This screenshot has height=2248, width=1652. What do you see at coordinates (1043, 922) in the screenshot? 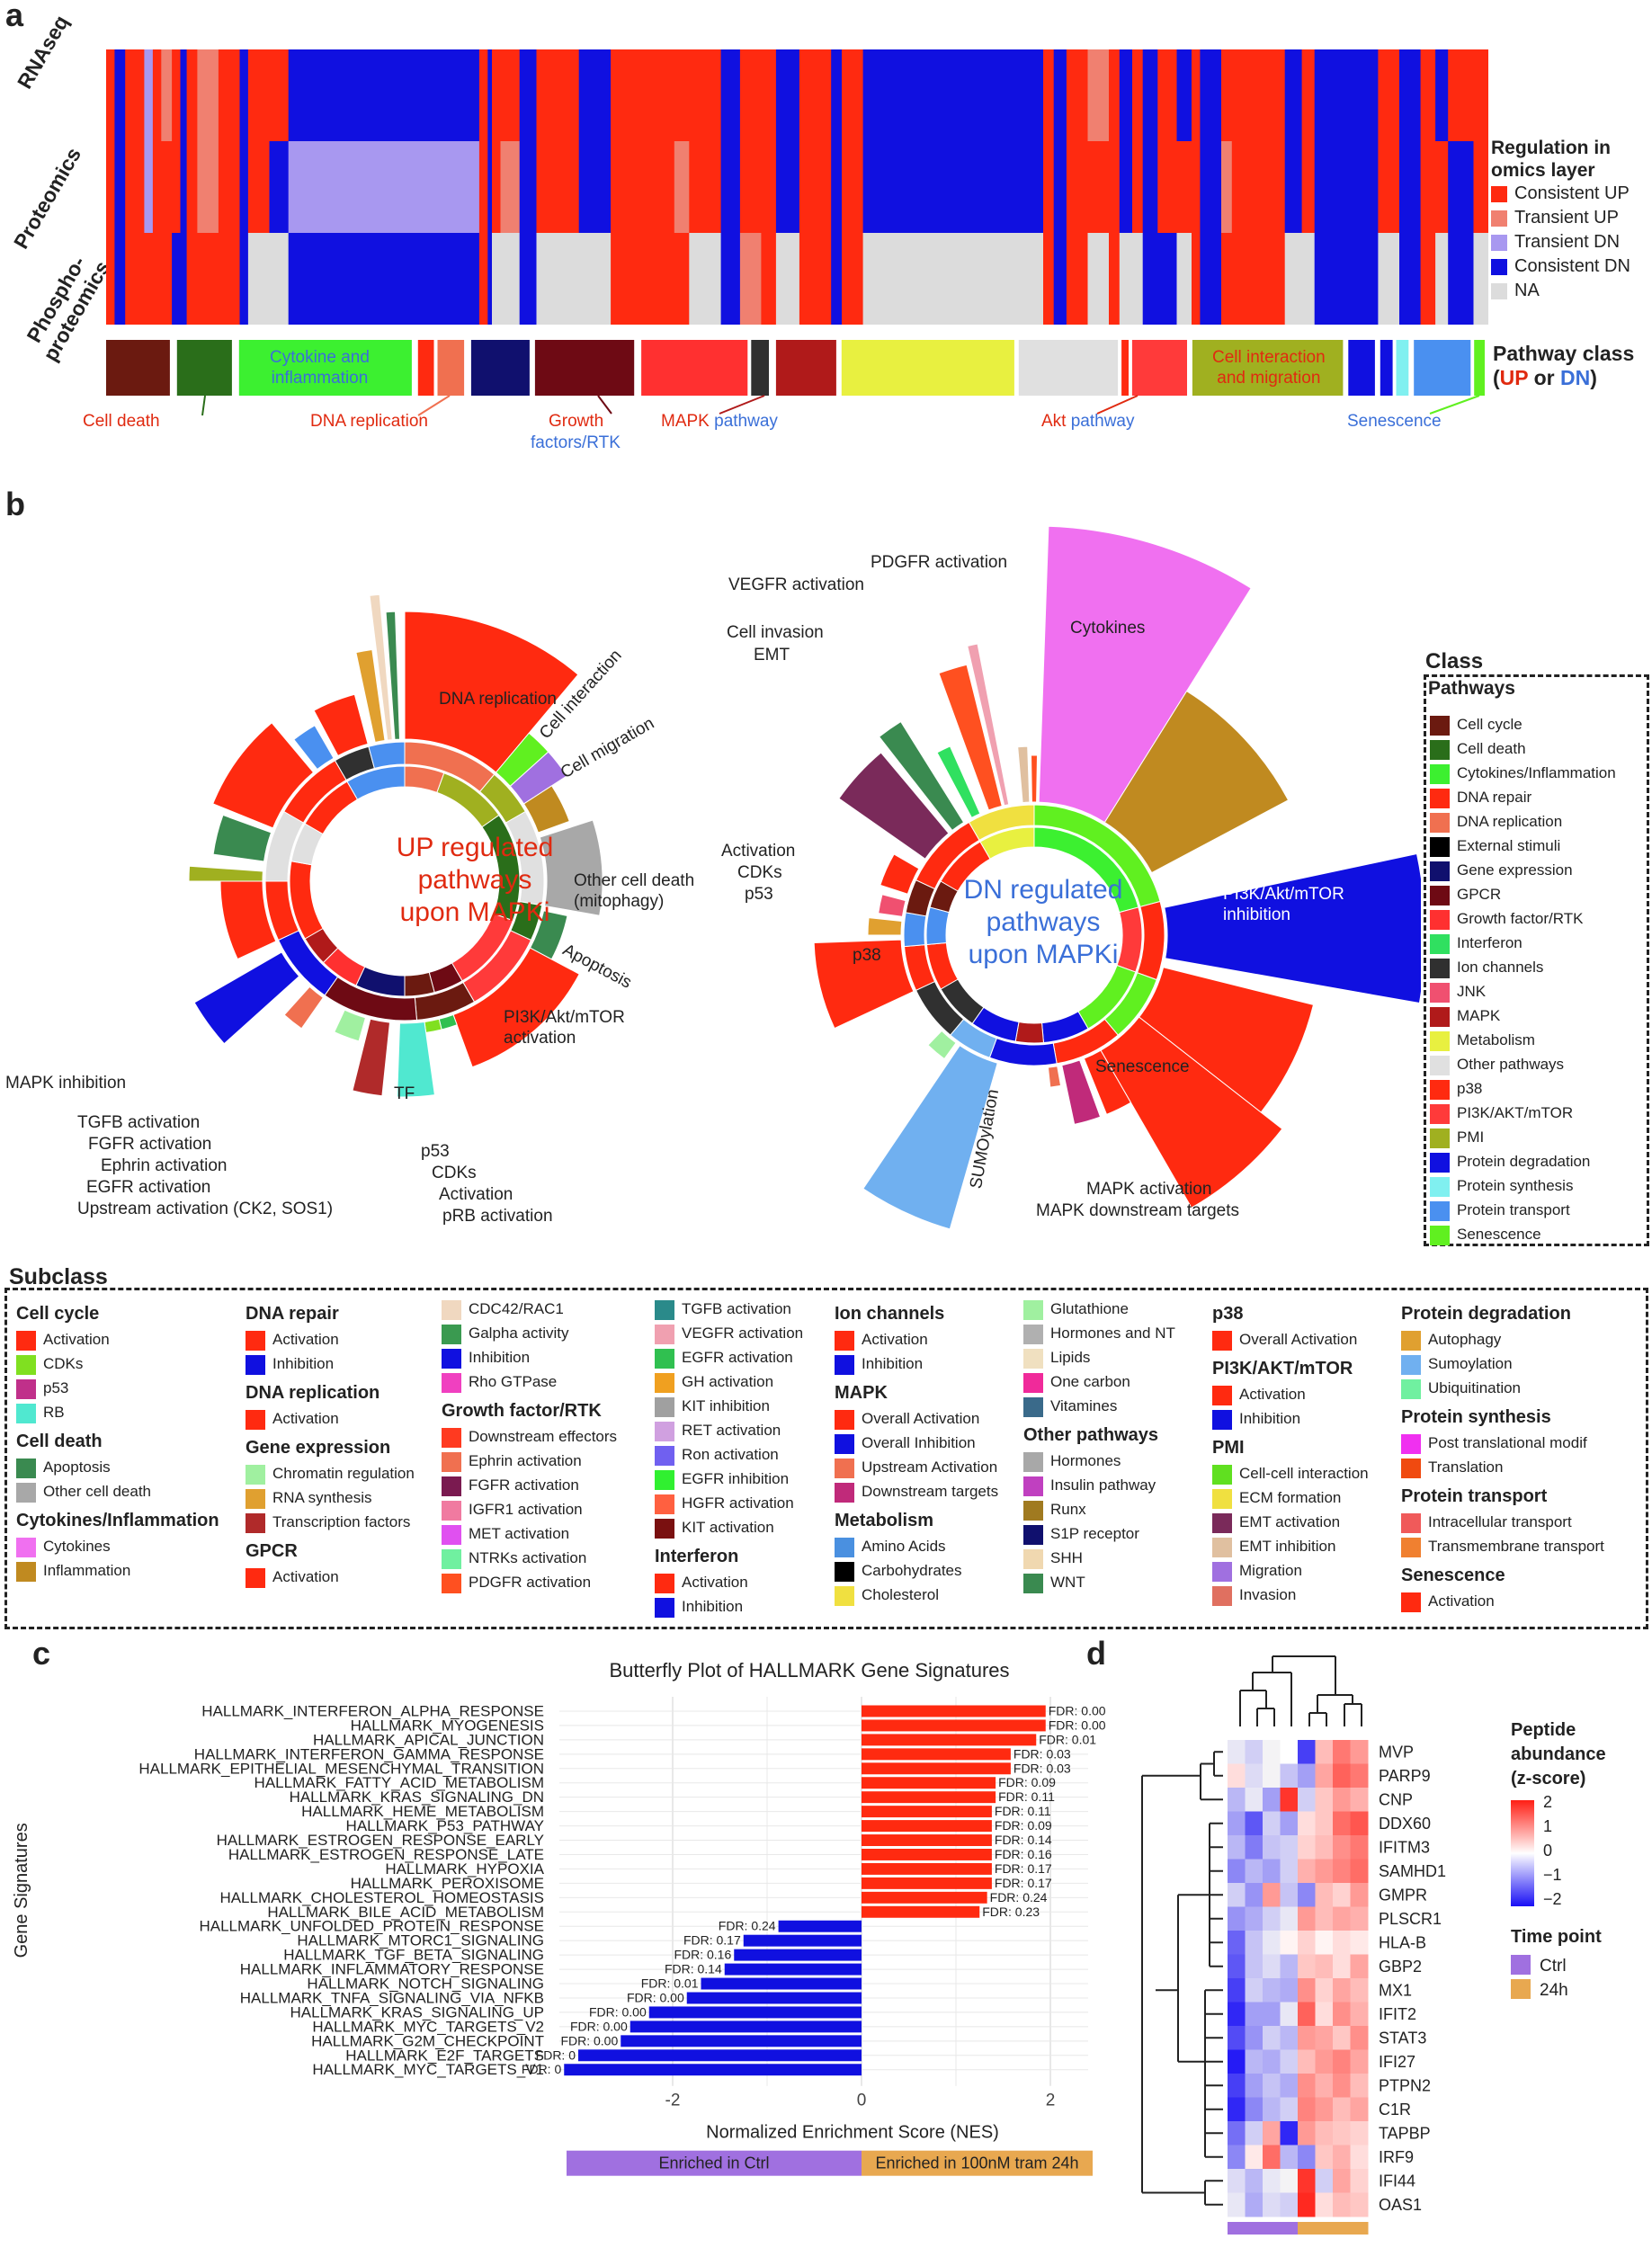
I see `dn-regulated-title: DN regulated pathways upon MAPKi` at bounding box center [1043, 922].